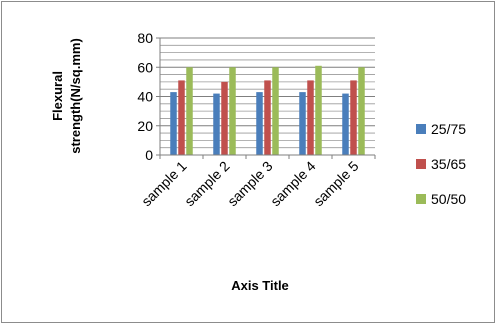  I want to click on y-axis-title-line2: strength(N/sq.mm), so click(75, 96).